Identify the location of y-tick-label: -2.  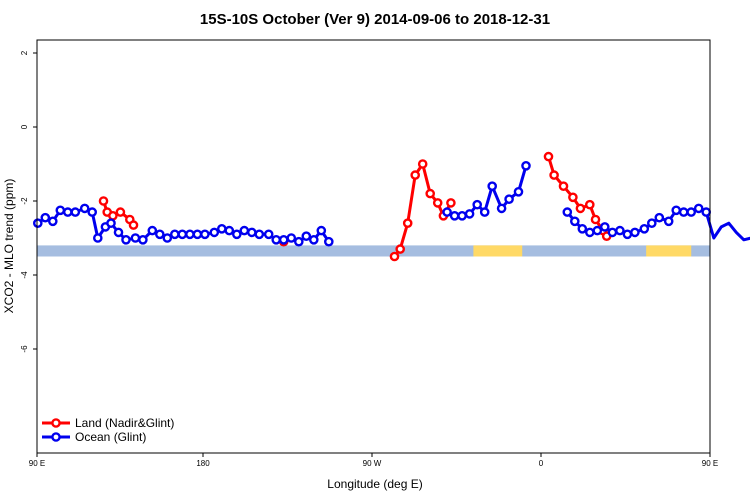
(24, 201).